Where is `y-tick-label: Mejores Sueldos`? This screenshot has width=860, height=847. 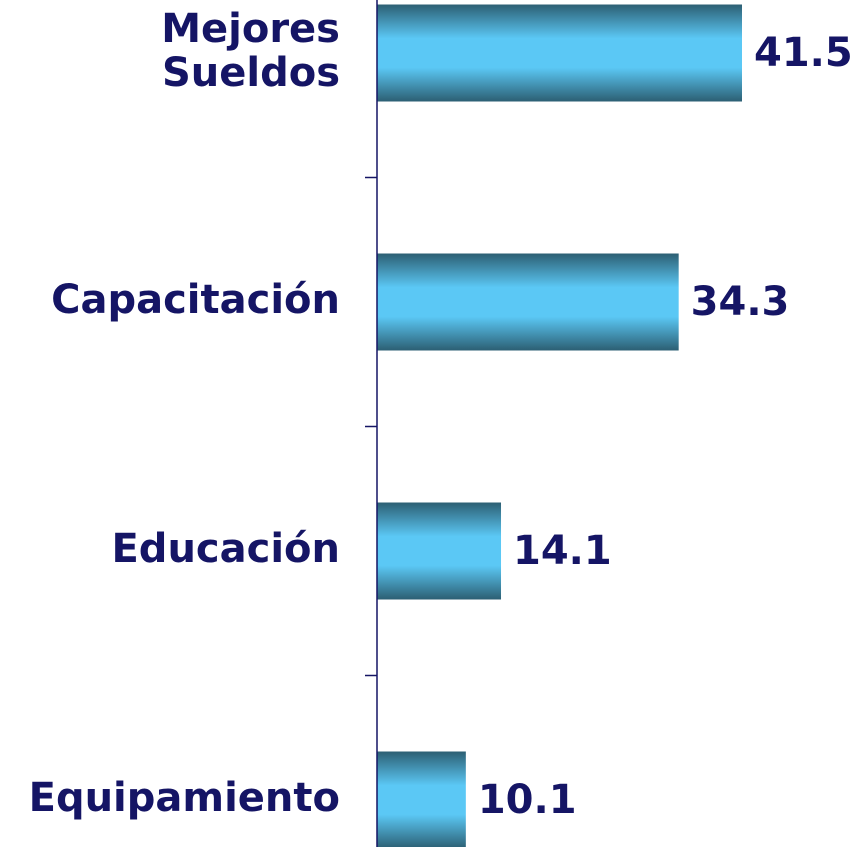 y-tick-label: Mejores Sueldos is located at coordinates (250, 51).